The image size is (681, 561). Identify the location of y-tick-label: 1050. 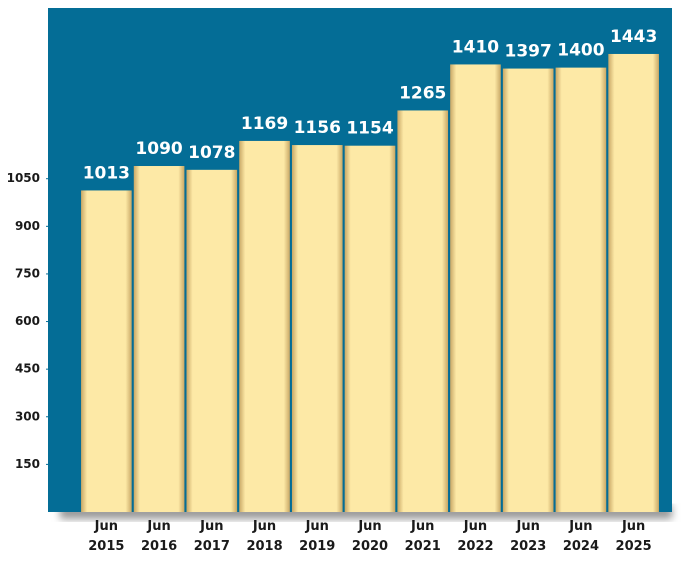
(23, 178).